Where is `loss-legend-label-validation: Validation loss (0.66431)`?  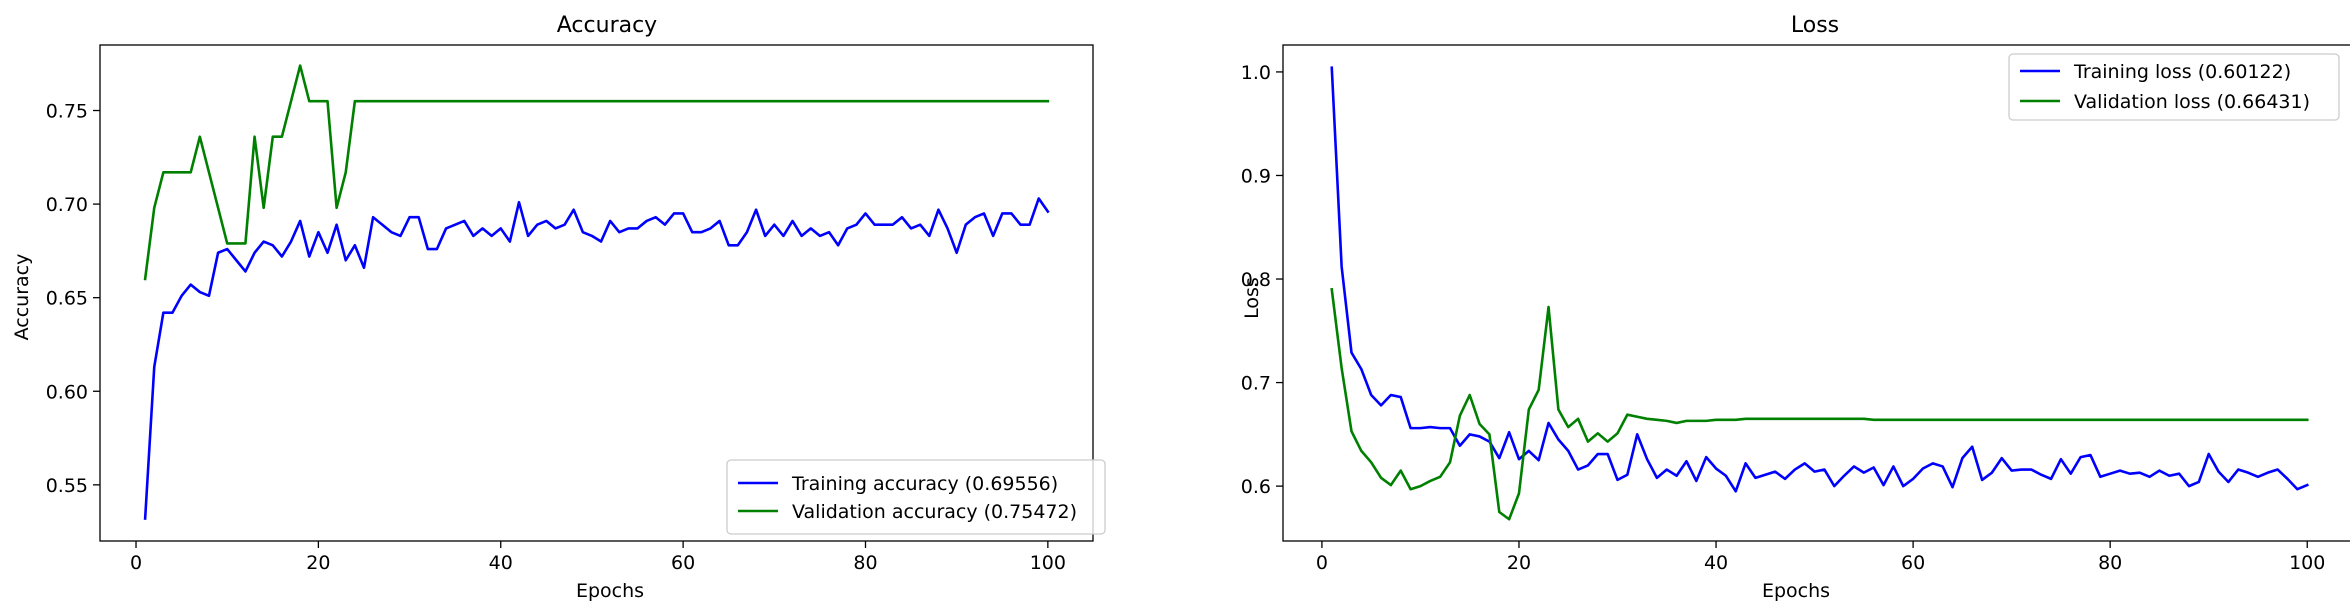 loss-legend-label-validation: Validation loss (0.66431) is located at coordinates (2192, 102).